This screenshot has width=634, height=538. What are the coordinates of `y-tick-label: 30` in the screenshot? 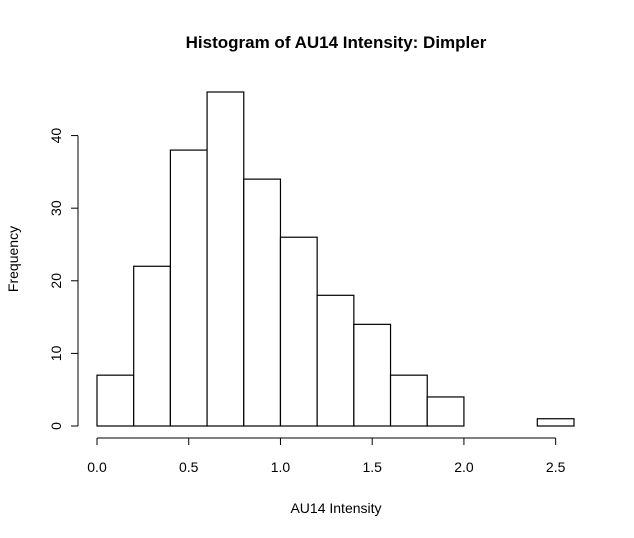 It's located at (56, 208).